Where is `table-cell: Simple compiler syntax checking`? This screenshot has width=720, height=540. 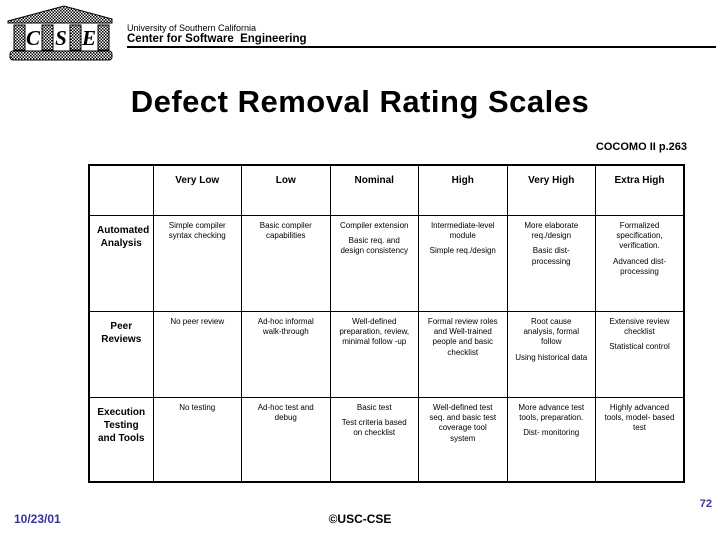
table-cell: Simple compiler syntax checking is located at coordinates (197, 263).